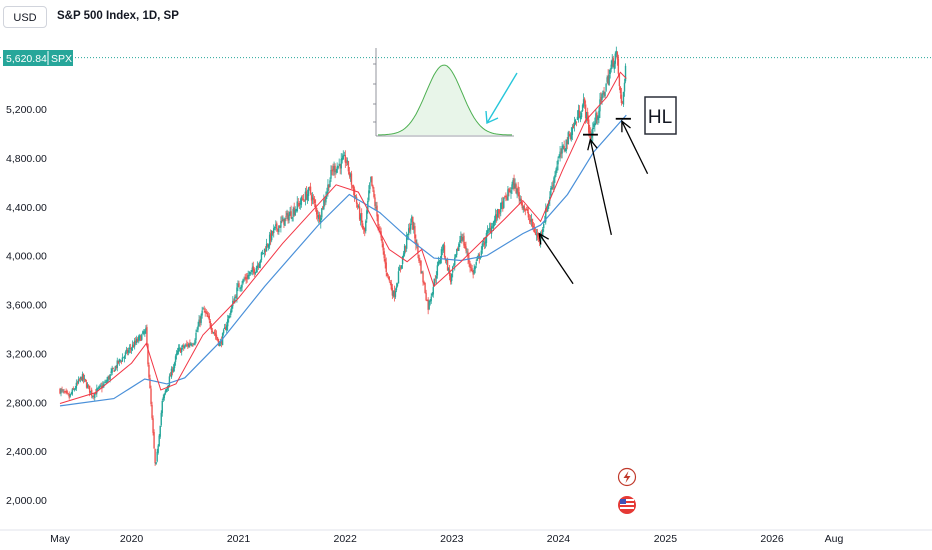 The width and height of the screenshot is (932, 550). Describe the element at coordinates (60, 539) in the screenshot. I see `time-tick-label: May` at that location.